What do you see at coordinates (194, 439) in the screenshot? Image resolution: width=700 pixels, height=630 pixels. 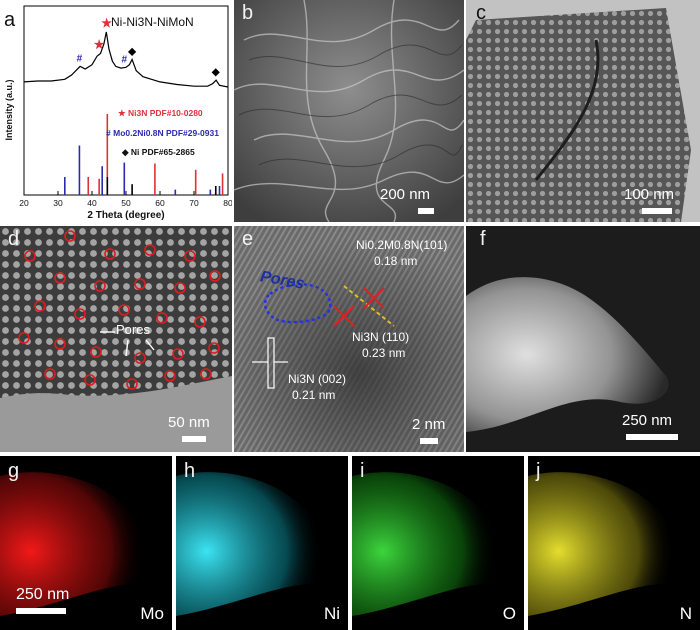 I see `scale-bar-d` at bounding box center [194, 439].